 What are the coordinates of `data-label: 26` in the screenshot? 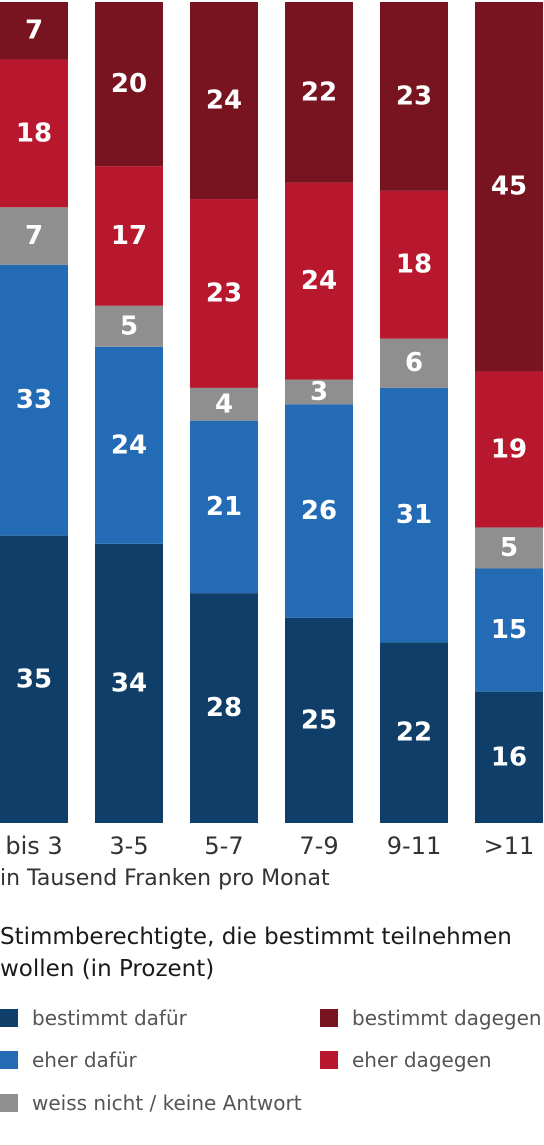 It's located at (319, 511).